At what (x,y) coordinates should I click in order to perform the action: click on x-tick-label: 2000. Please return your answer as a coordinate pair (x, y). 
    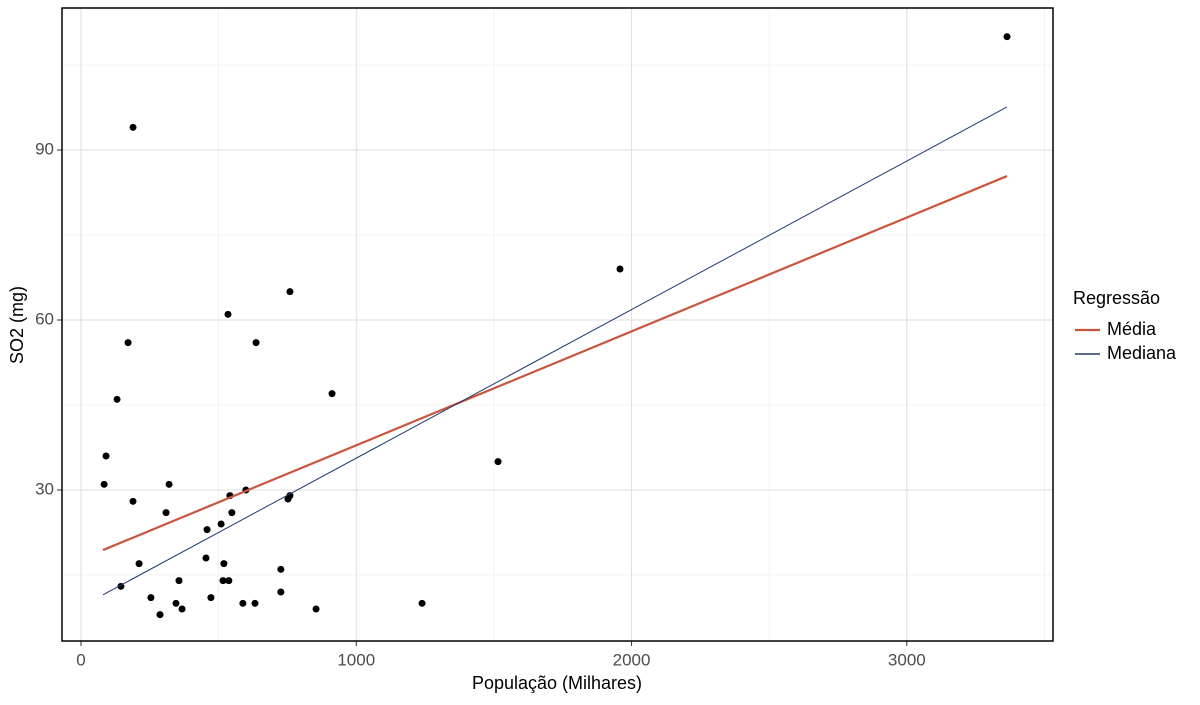
    Looking at the image, I should click on (632, 659).